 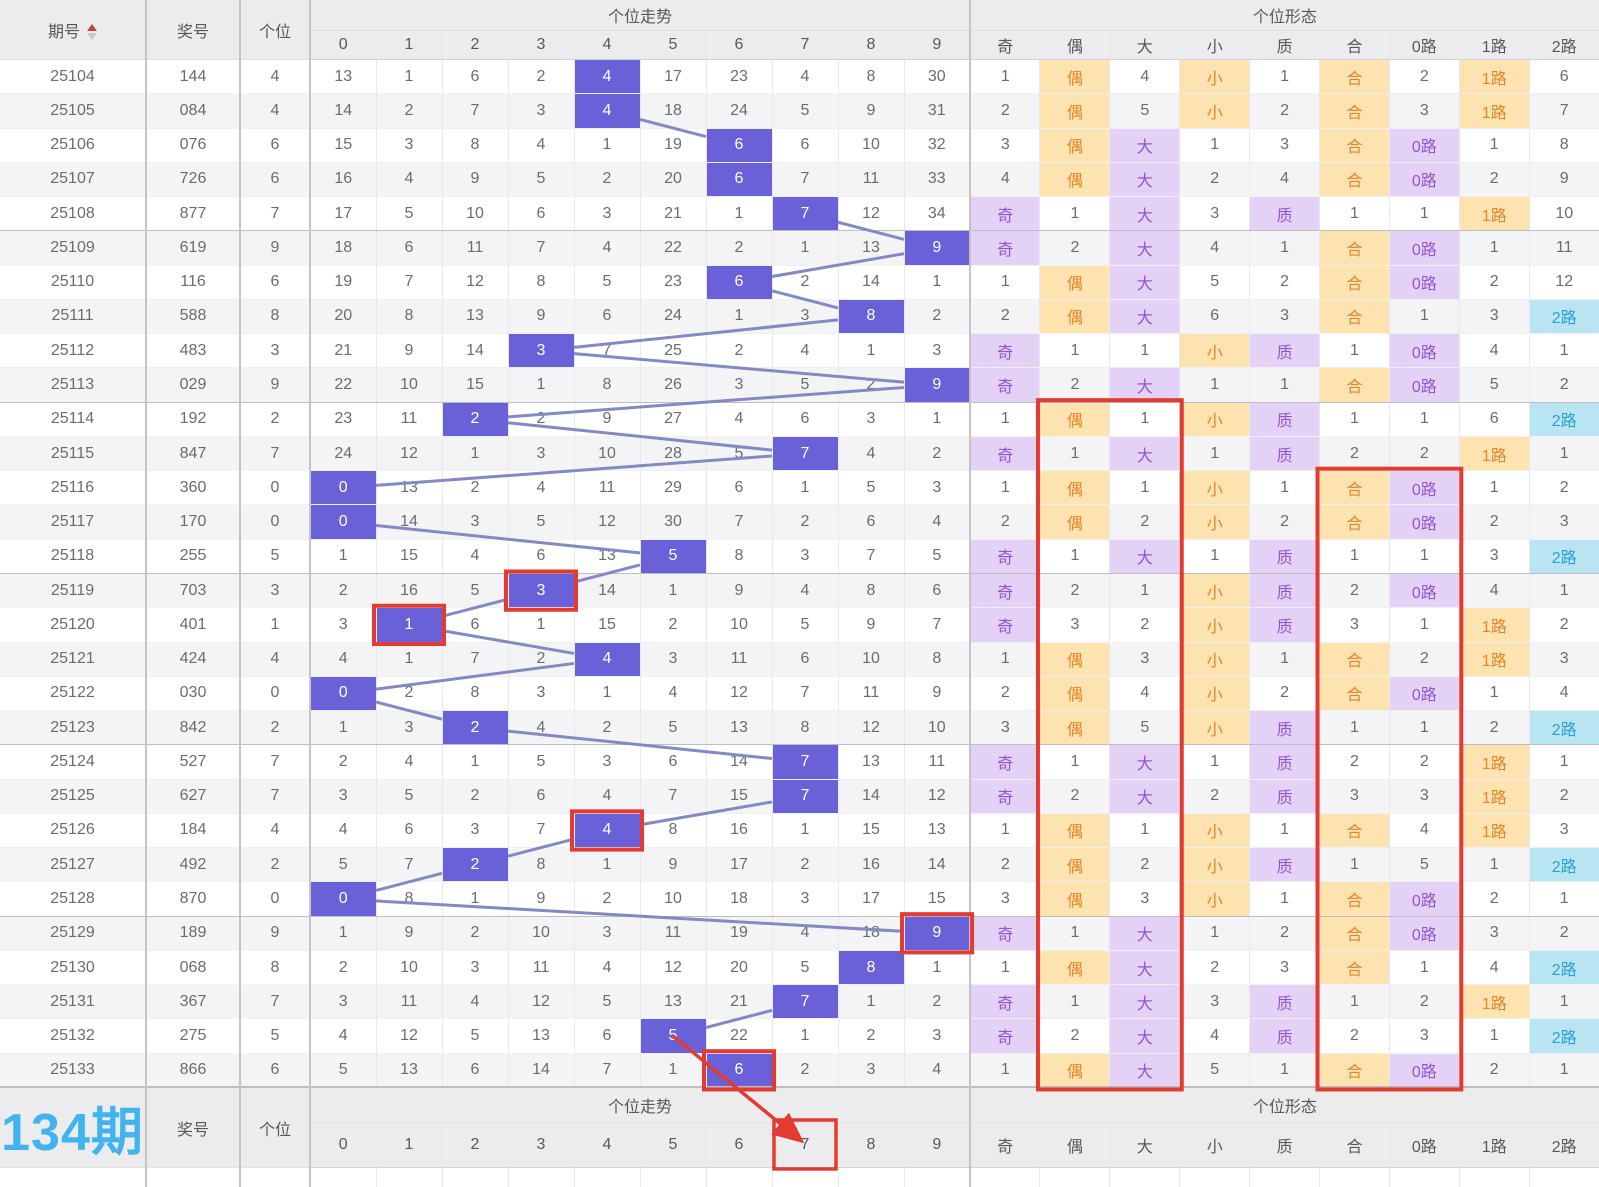 I want to click on trend-cell: 23, so click(x=343, y=419).